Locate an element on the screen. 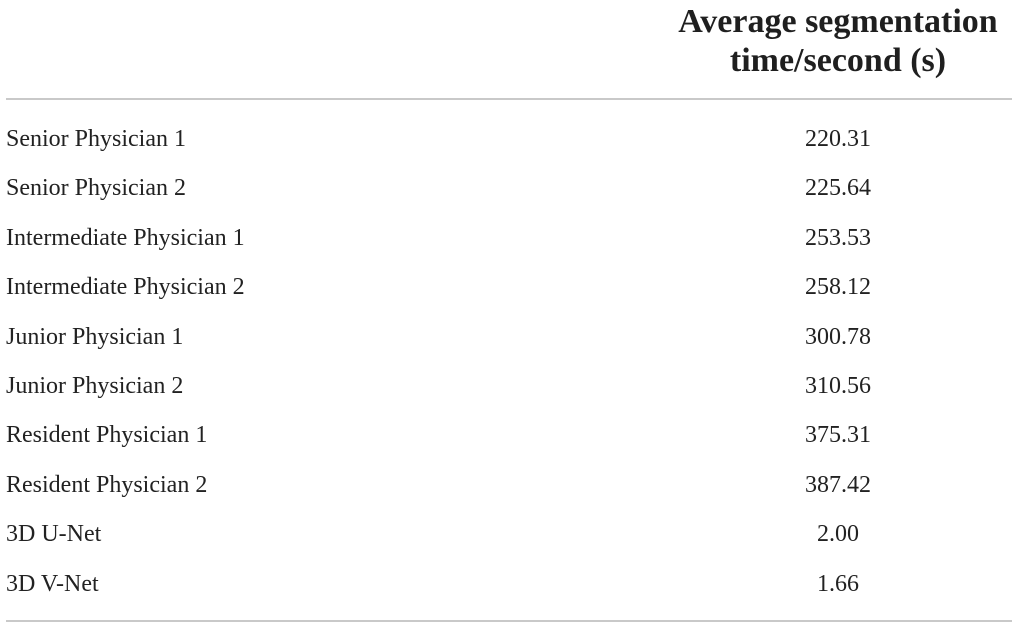 This screenshot has width=1017, height=627. table-row: Resident Physician 2 387.42 is located at coordinates (508, 485).